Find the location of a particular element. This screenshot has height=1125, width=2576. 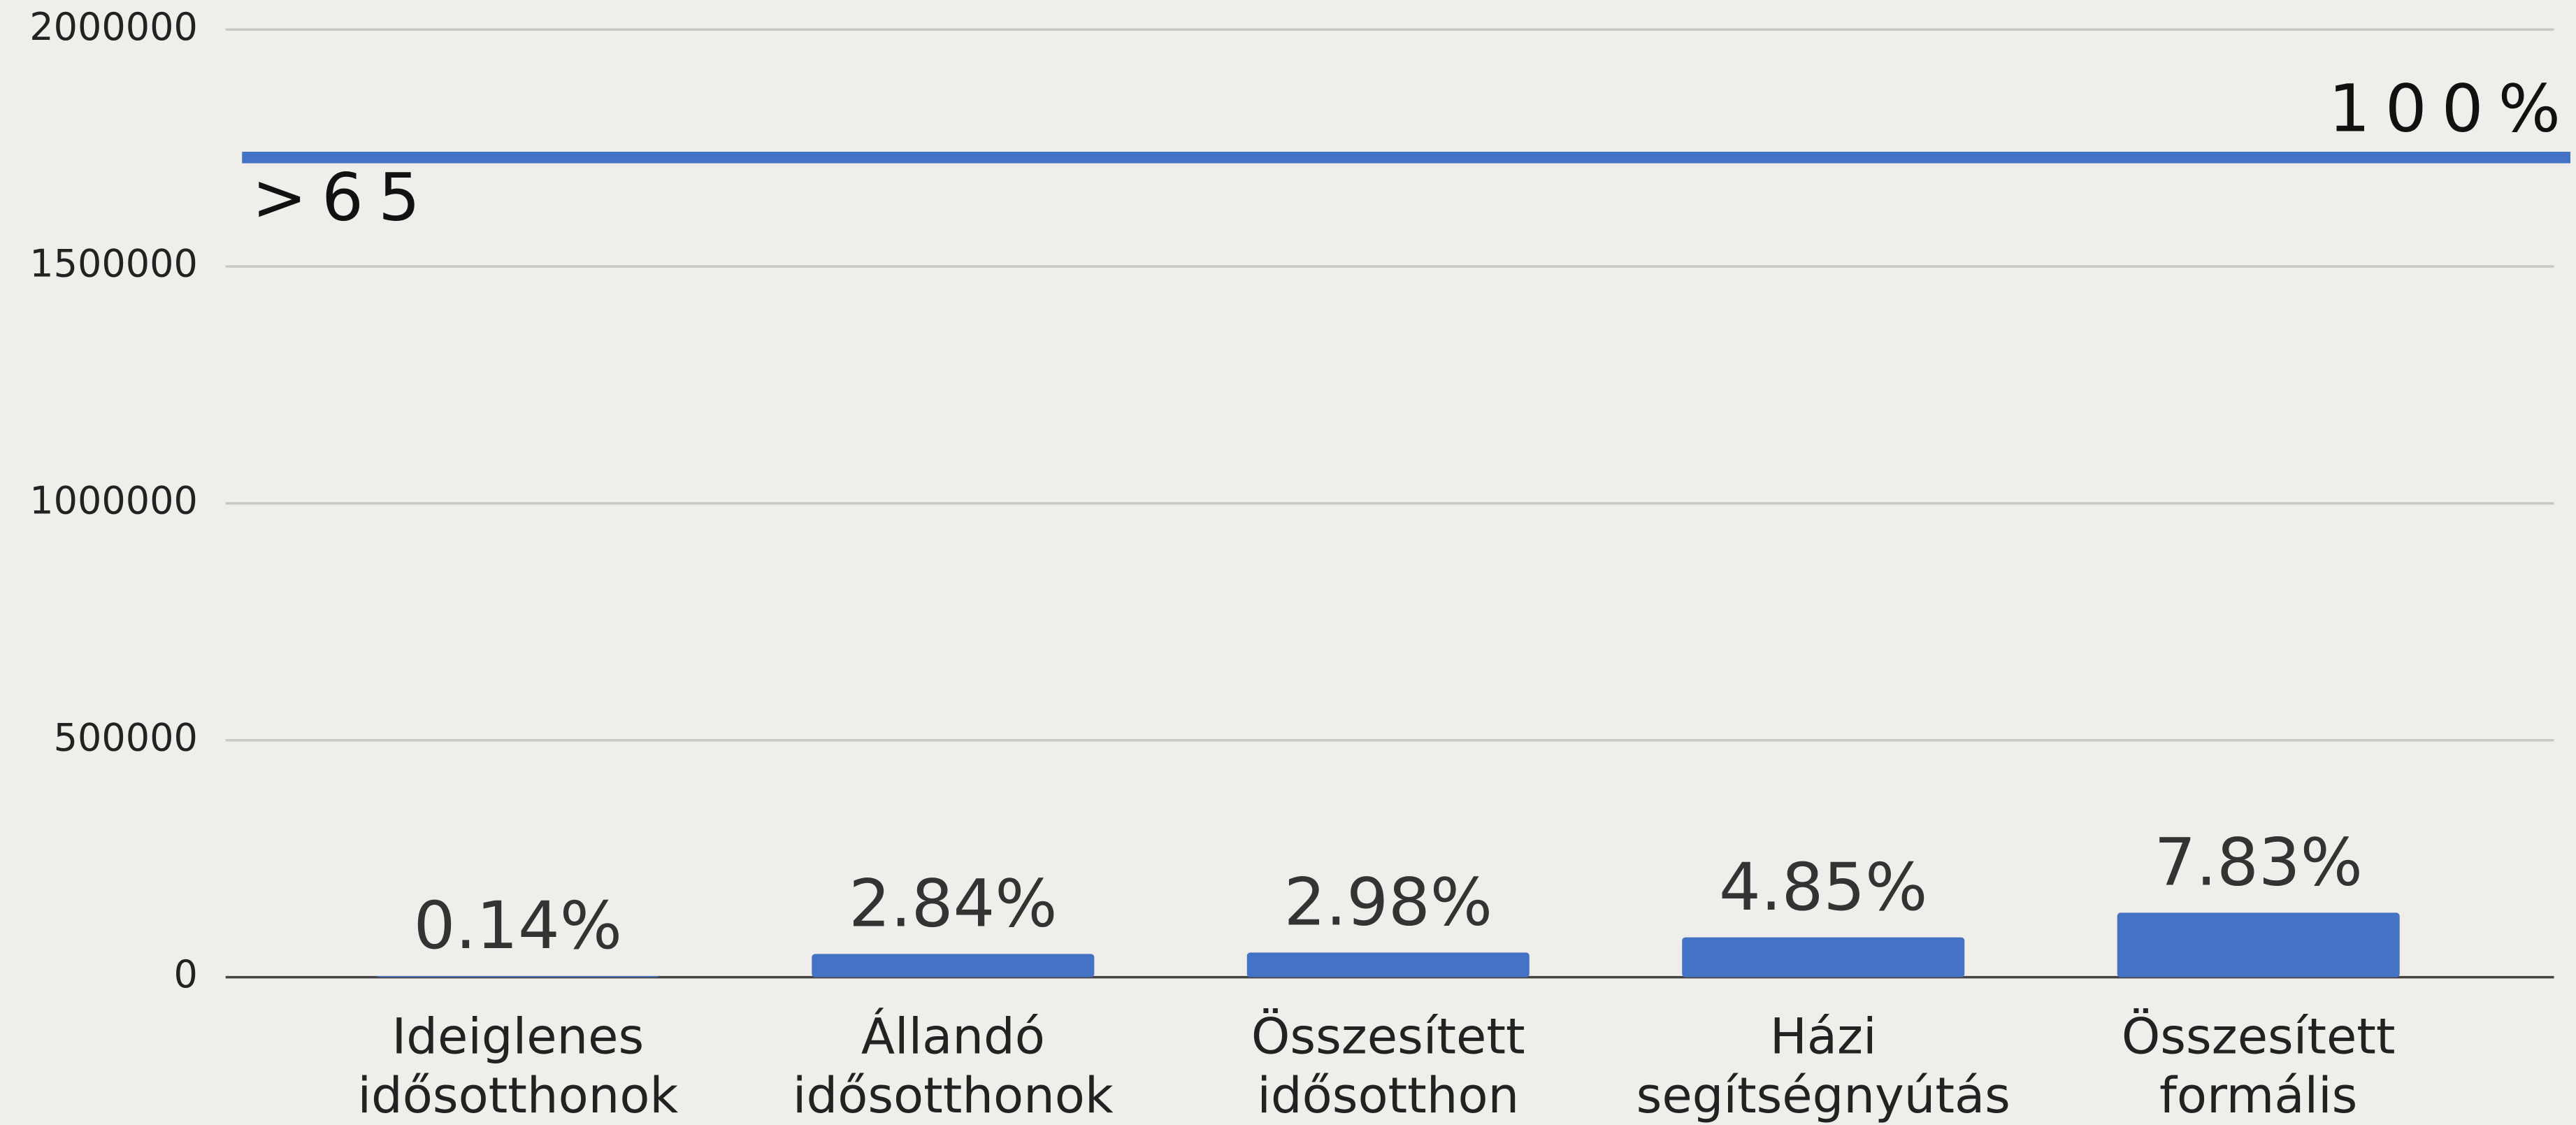

y-tick-label: 500000 is located at coordinates (126, 737).